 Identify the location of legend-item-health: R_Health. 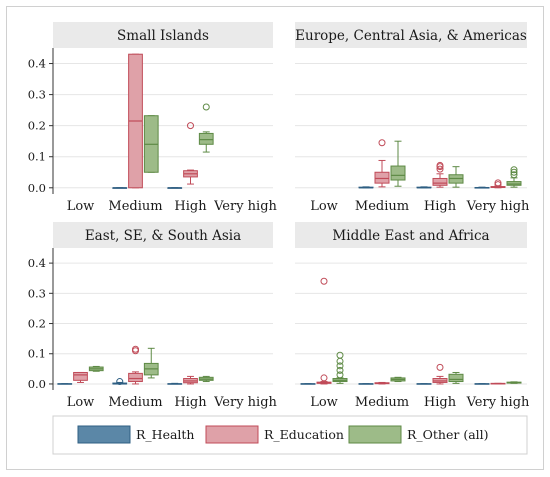
(135, 434).